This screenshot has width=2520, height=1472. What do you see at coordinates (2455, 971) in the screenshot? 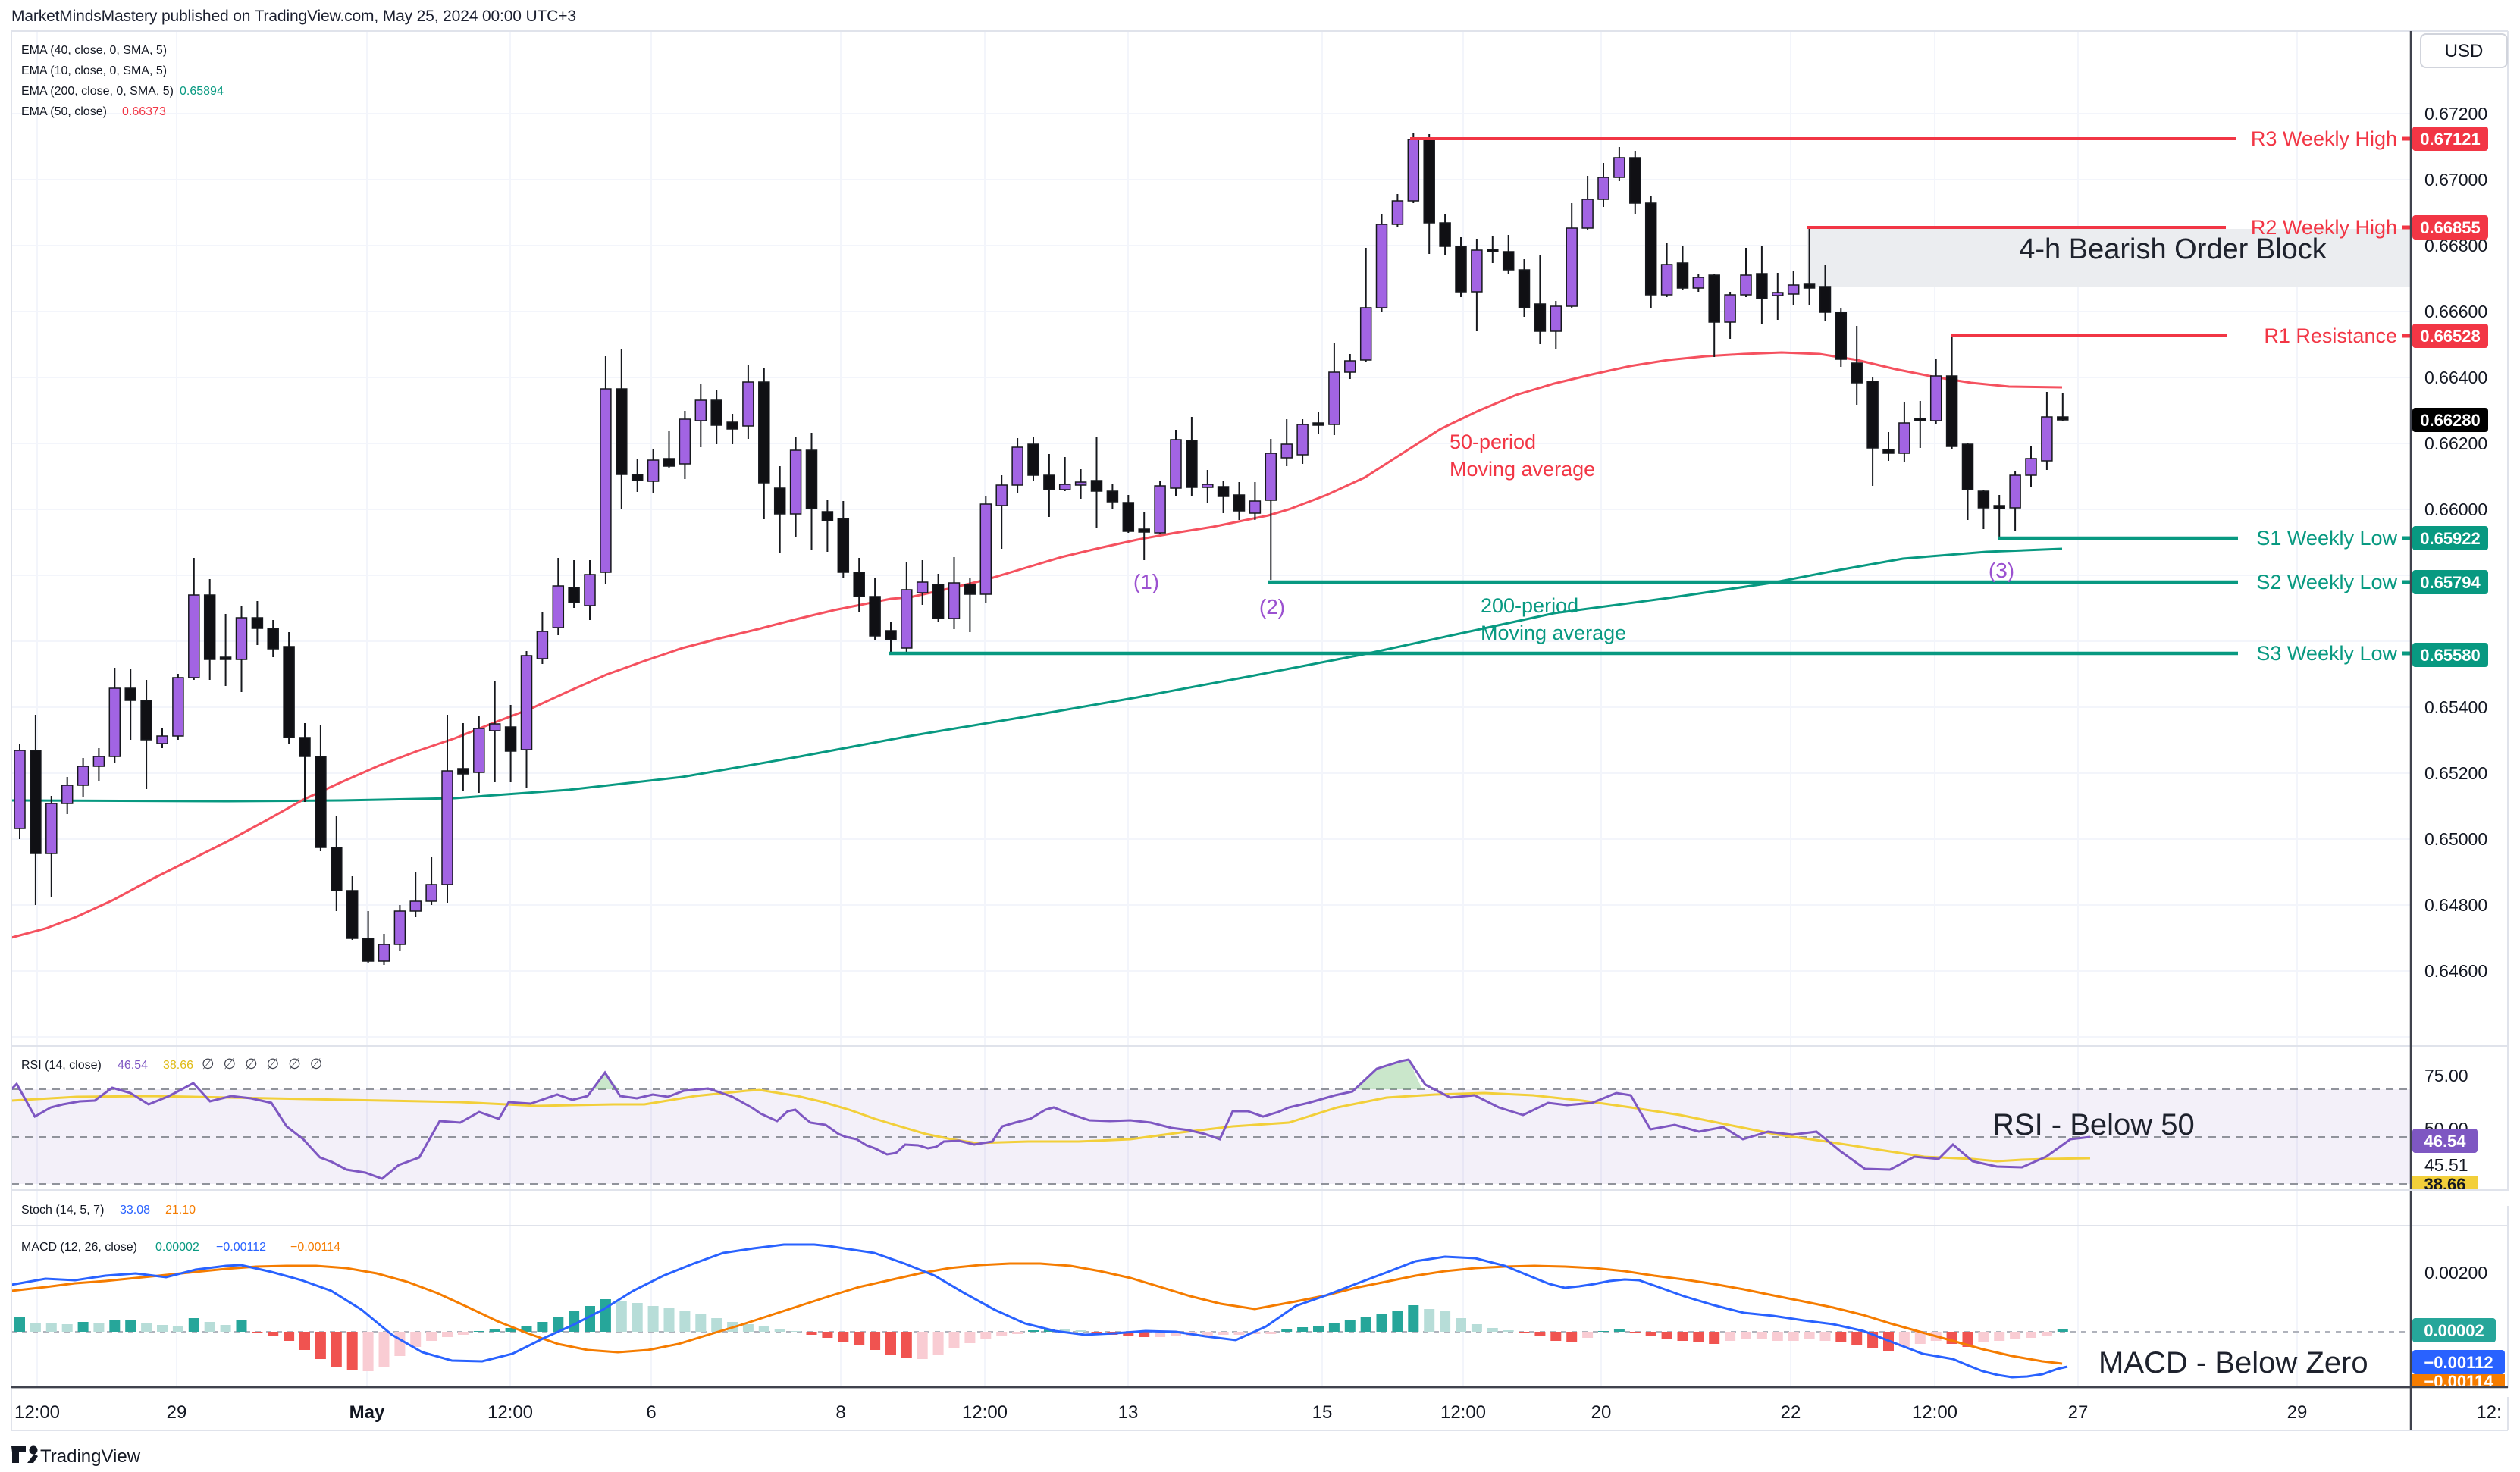
I see `svg-text: 0.64600` at bounding box center [2455, 971].